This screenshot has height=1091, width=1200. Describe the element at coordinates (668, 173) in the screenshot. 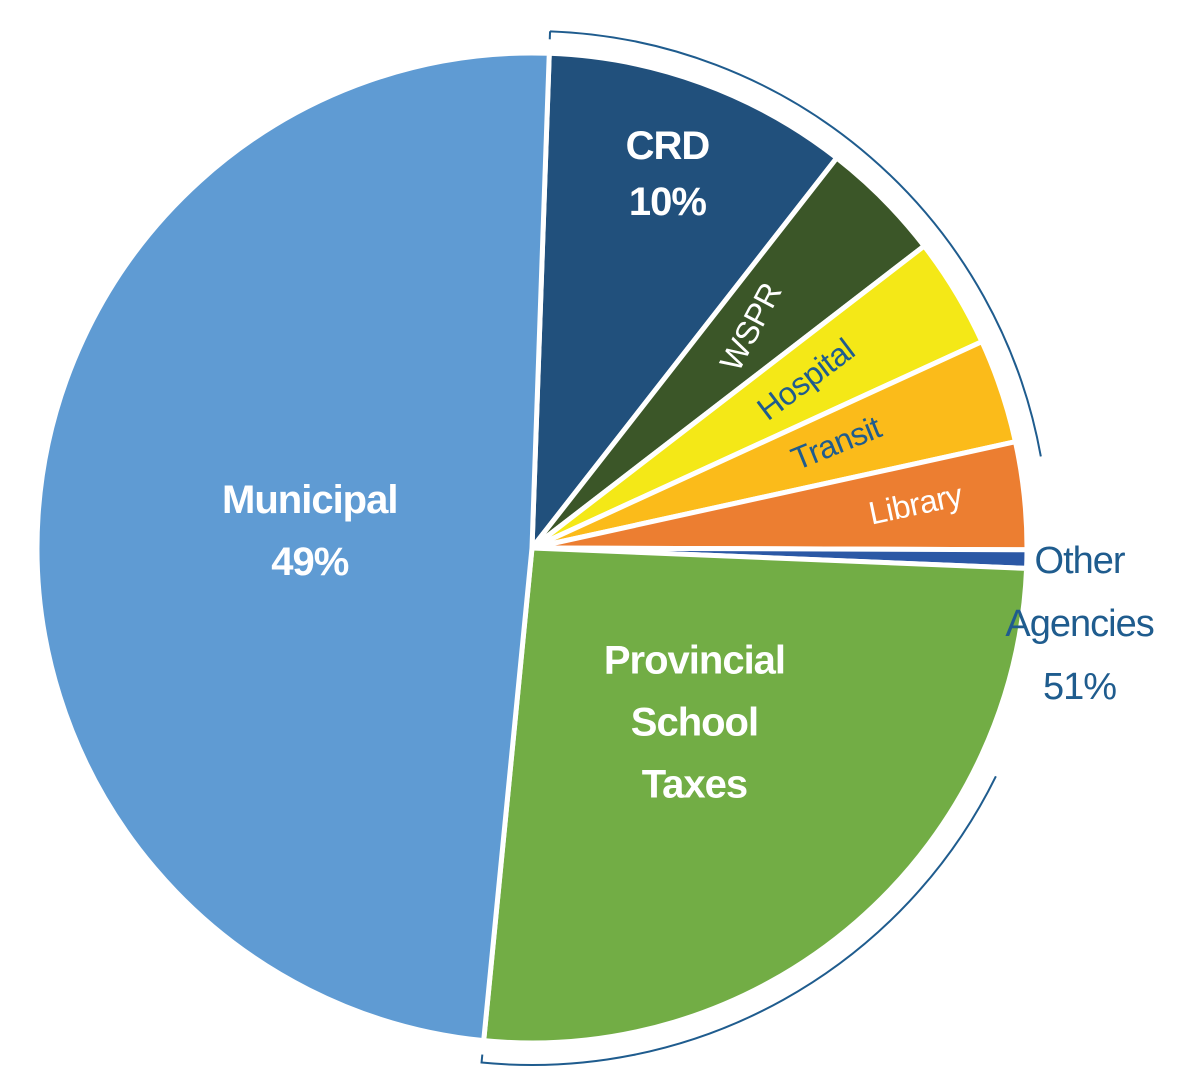

I see `slice-label-crd: CRD 10%` at that location.